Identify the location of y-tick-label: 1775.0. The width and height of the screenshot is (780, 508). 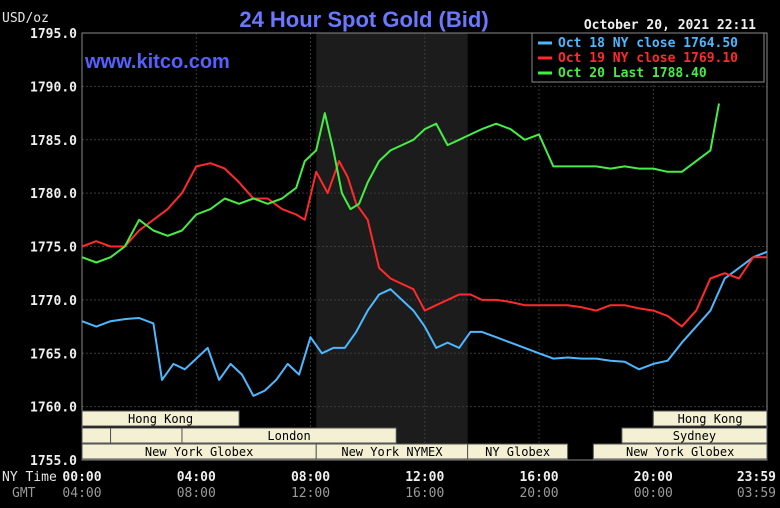
(53, 248).